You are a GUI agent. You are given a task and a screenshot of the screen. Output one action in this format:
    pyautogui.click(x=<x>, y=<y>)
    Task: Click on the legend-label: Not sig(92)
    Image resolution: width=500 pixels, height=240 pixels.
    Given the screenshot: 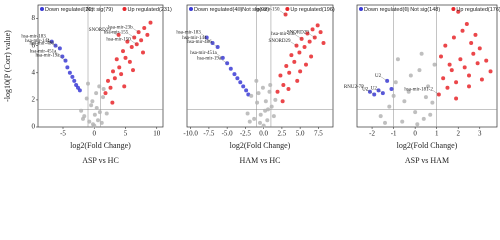 What is the action you would take?
    pyautogui.click(x=255, y=10)
    